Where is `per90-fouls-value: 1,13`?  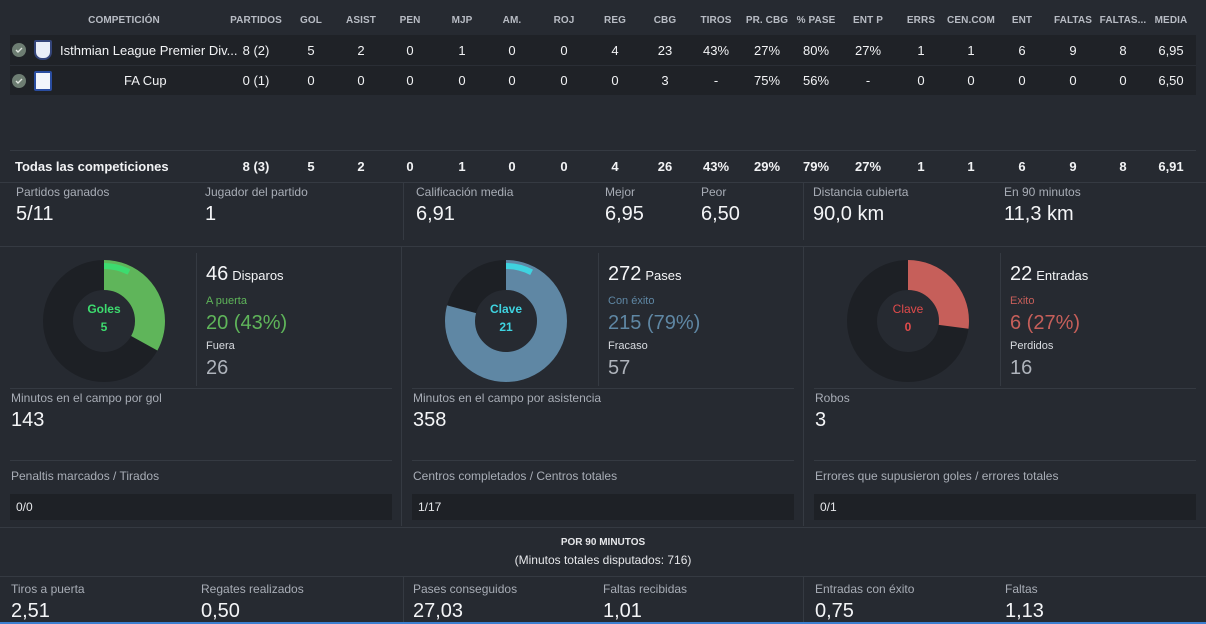 per90-fouls-value: 1,13 is located at coordinates (1024, 611).